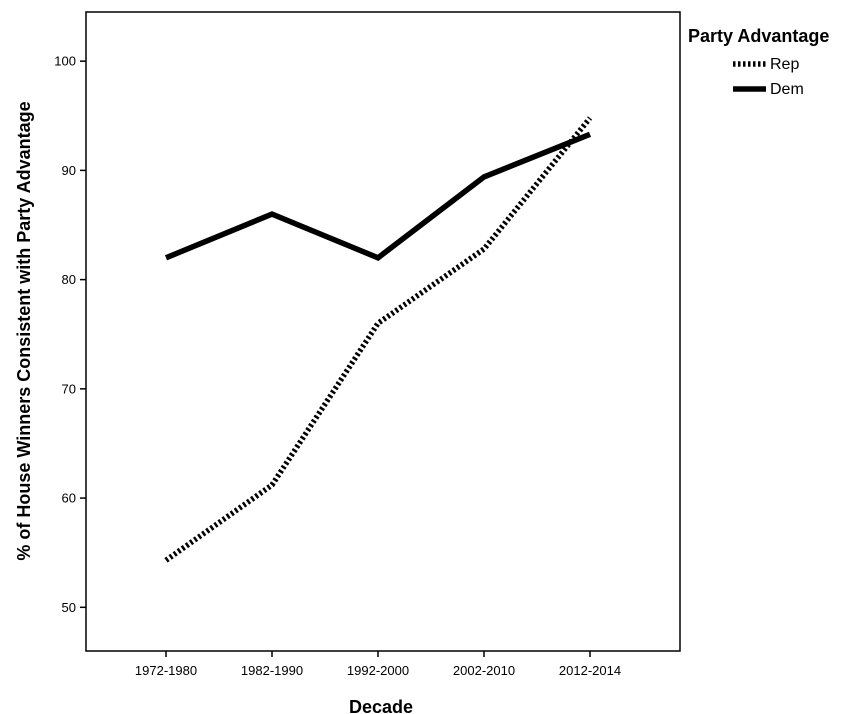 This screenshot has width=857, height=714. What do you see at coordinates (69, 607) in the screenshot?
I see `y-tick-label: 50` at bounding box center [69, 607].